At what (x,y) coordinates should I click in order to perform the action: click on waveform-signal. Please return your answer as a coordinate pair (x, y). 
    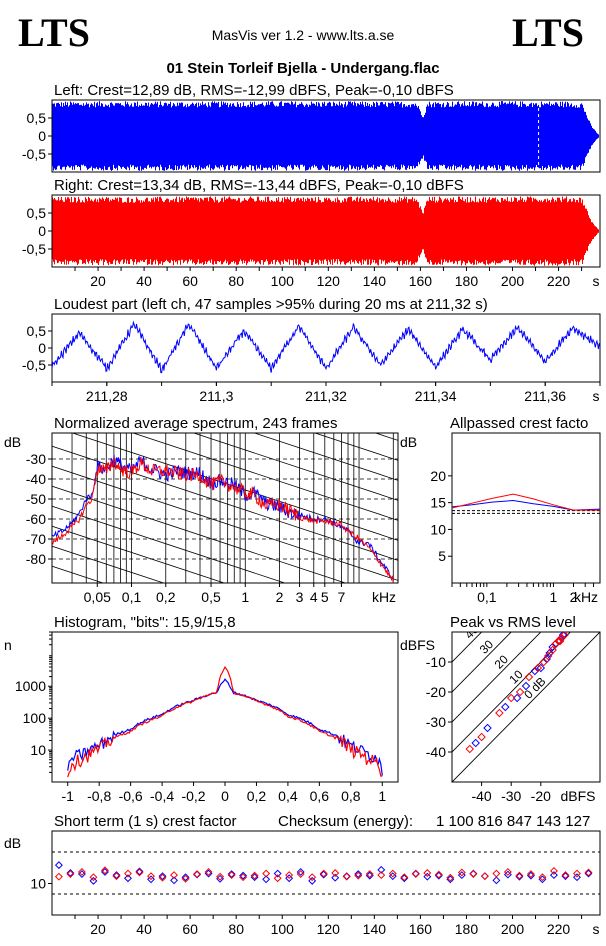
    Looking at the image, I should click on (325, 136).